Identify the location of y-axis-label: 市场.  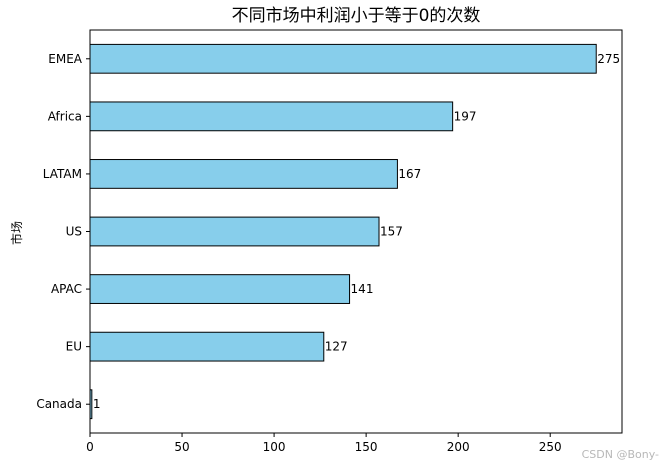
(16, 233).